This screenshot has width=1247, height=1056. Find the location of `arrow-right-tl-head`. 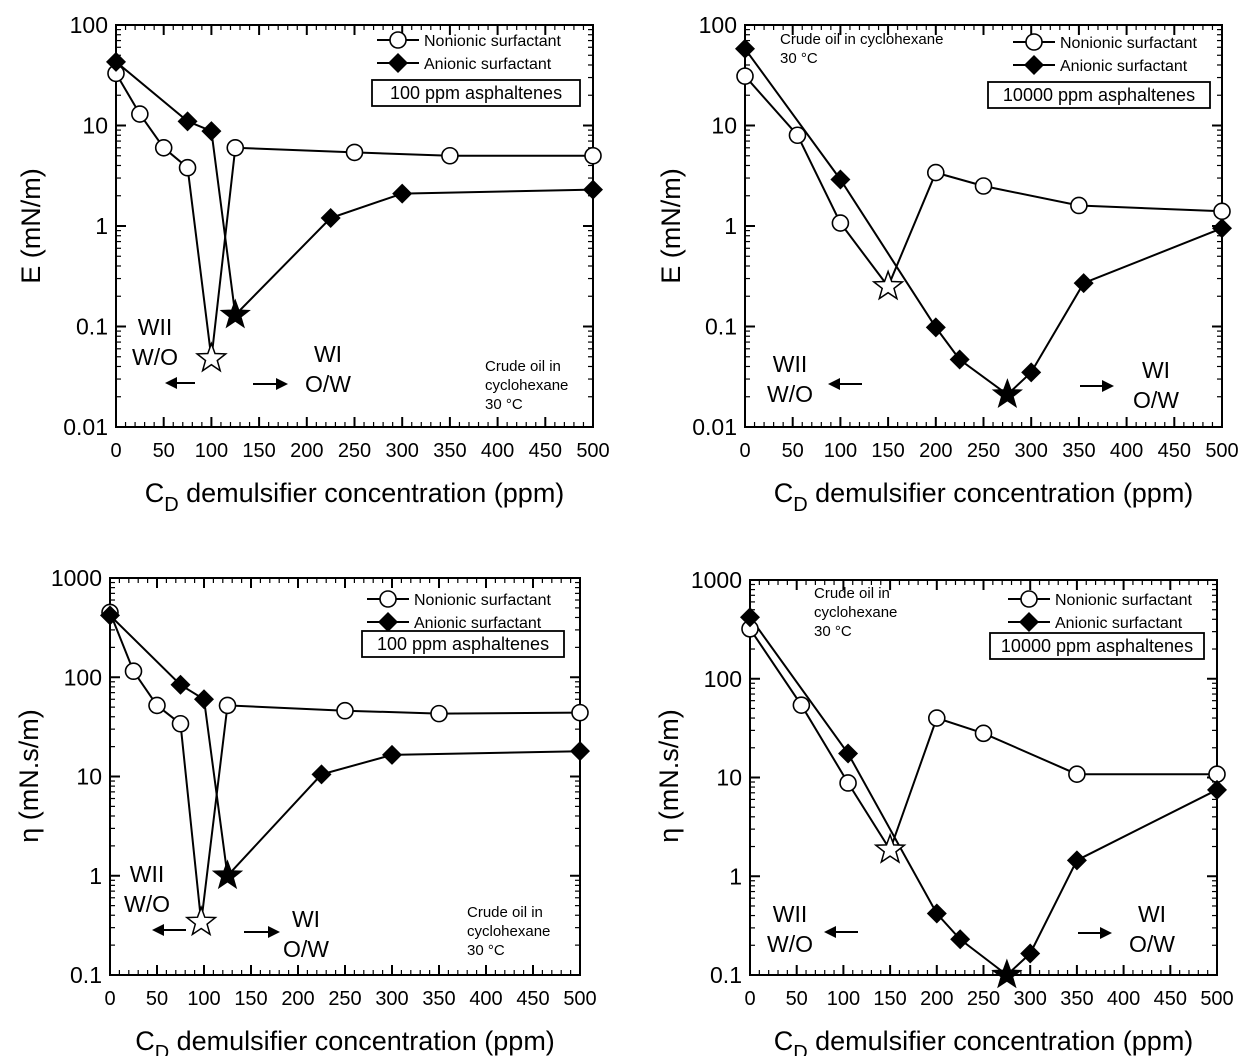

arrow-right-tl-head is located at coordinates (282, 384).